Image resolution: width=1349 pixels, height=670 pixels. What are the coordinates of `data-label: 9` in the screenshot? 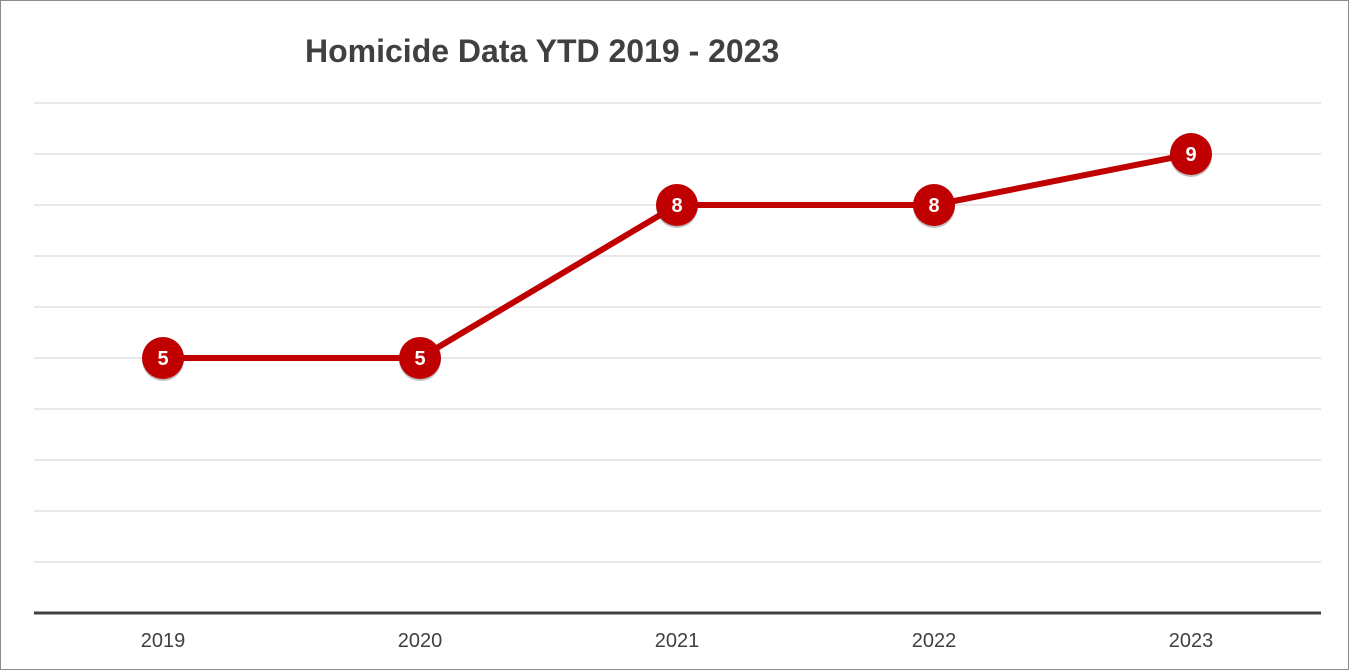 It's located at (1190, 155).